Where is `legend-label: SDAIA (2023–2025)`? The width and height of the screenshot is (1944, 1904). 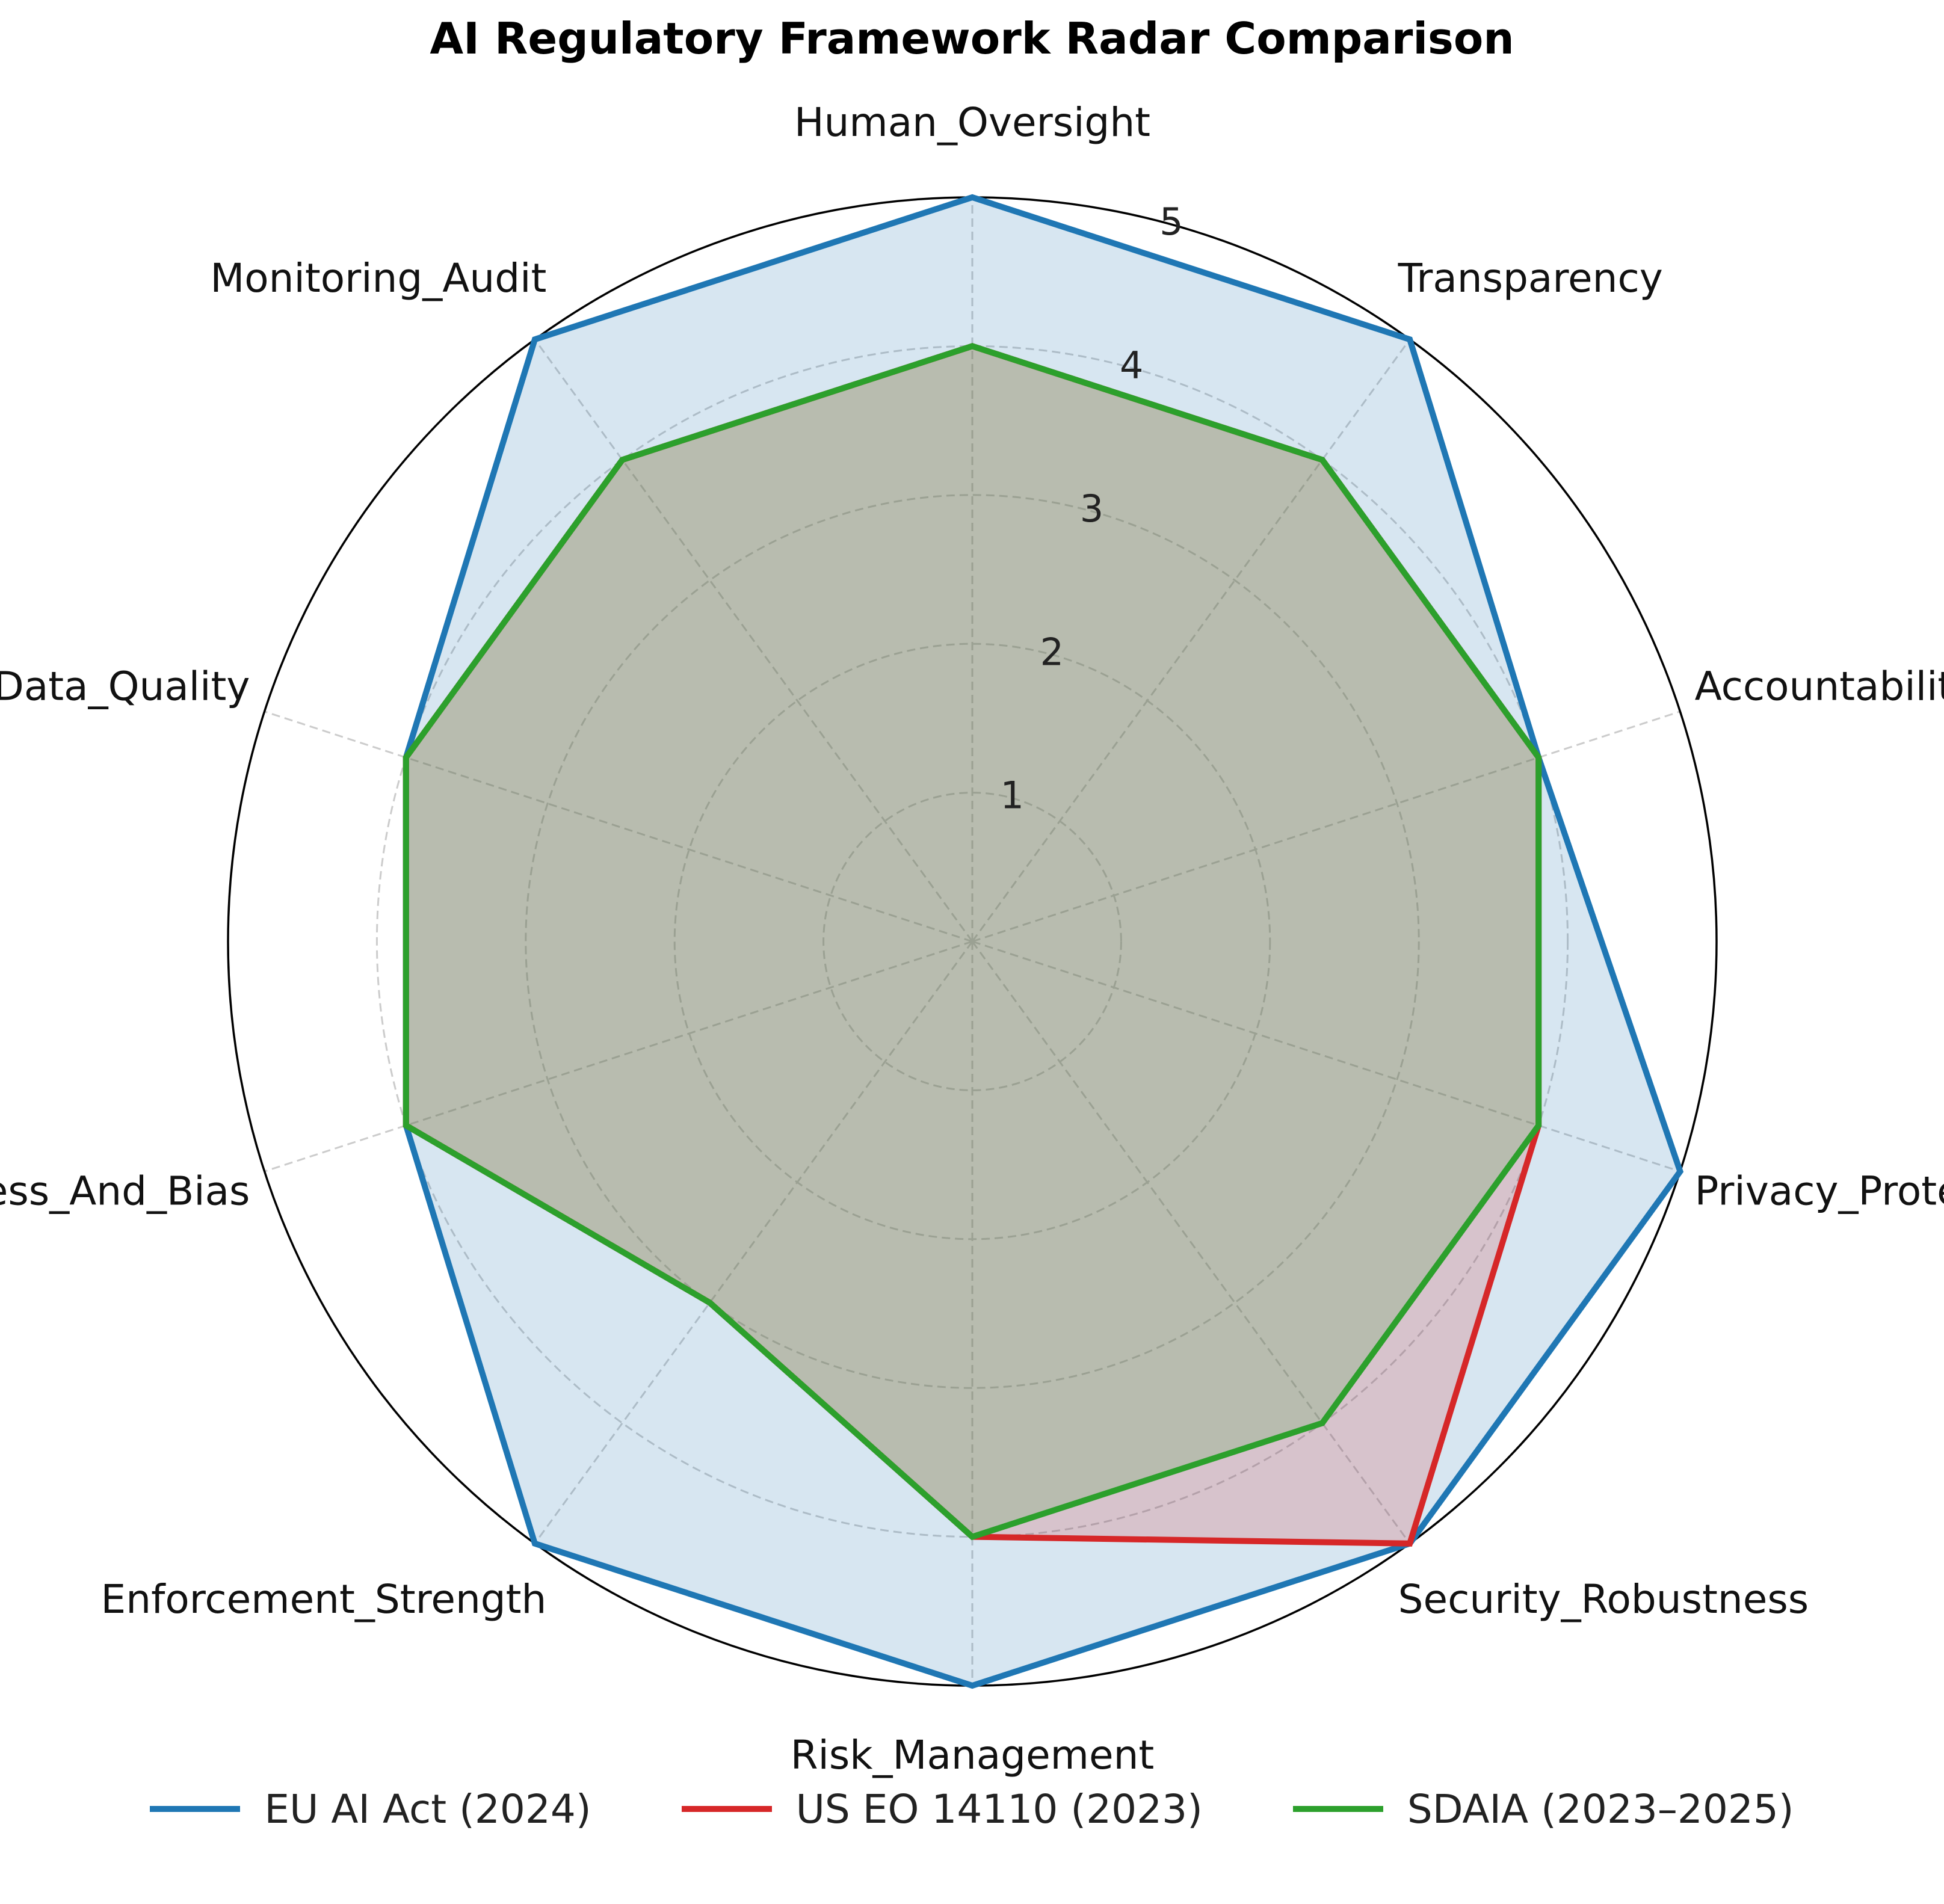 legend-label: SDAIA (2023–2025) is located at coordinates (1600, 1808).